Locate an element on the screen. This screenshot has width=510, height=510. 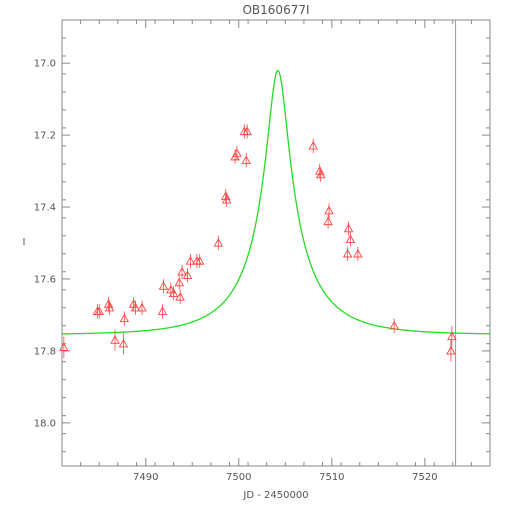
x-tick-label: 7490 is located at coordinates (145, 477).